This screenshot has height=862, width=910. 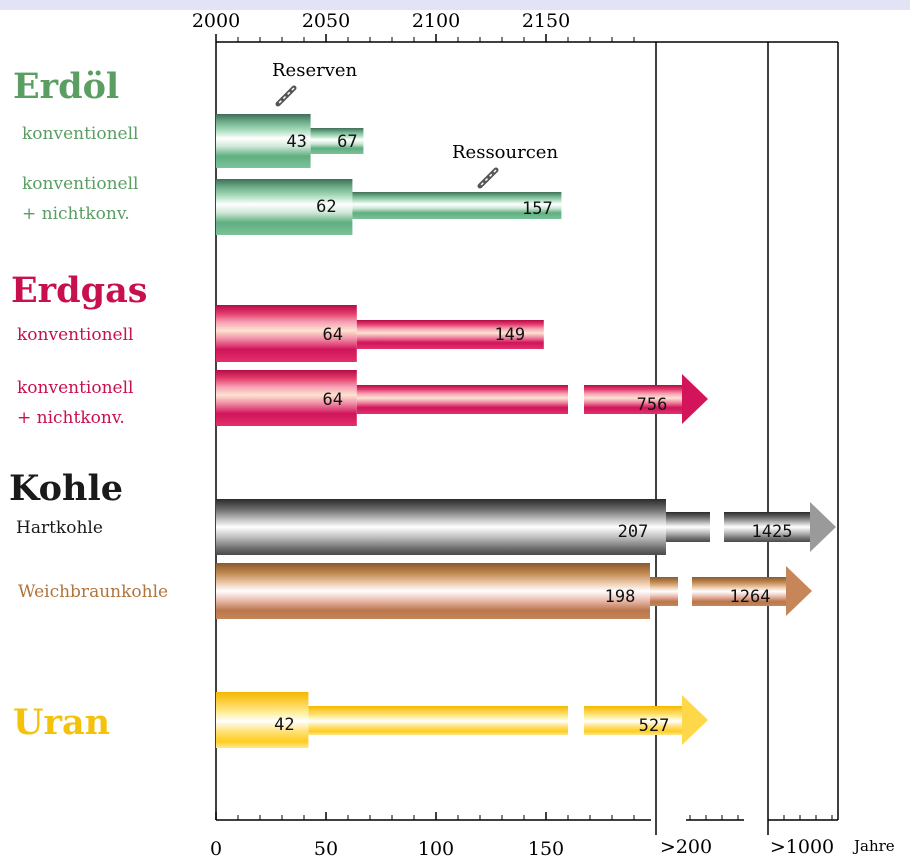 I want to click on top-tick-label: 2100, so click(x=436, y=21).